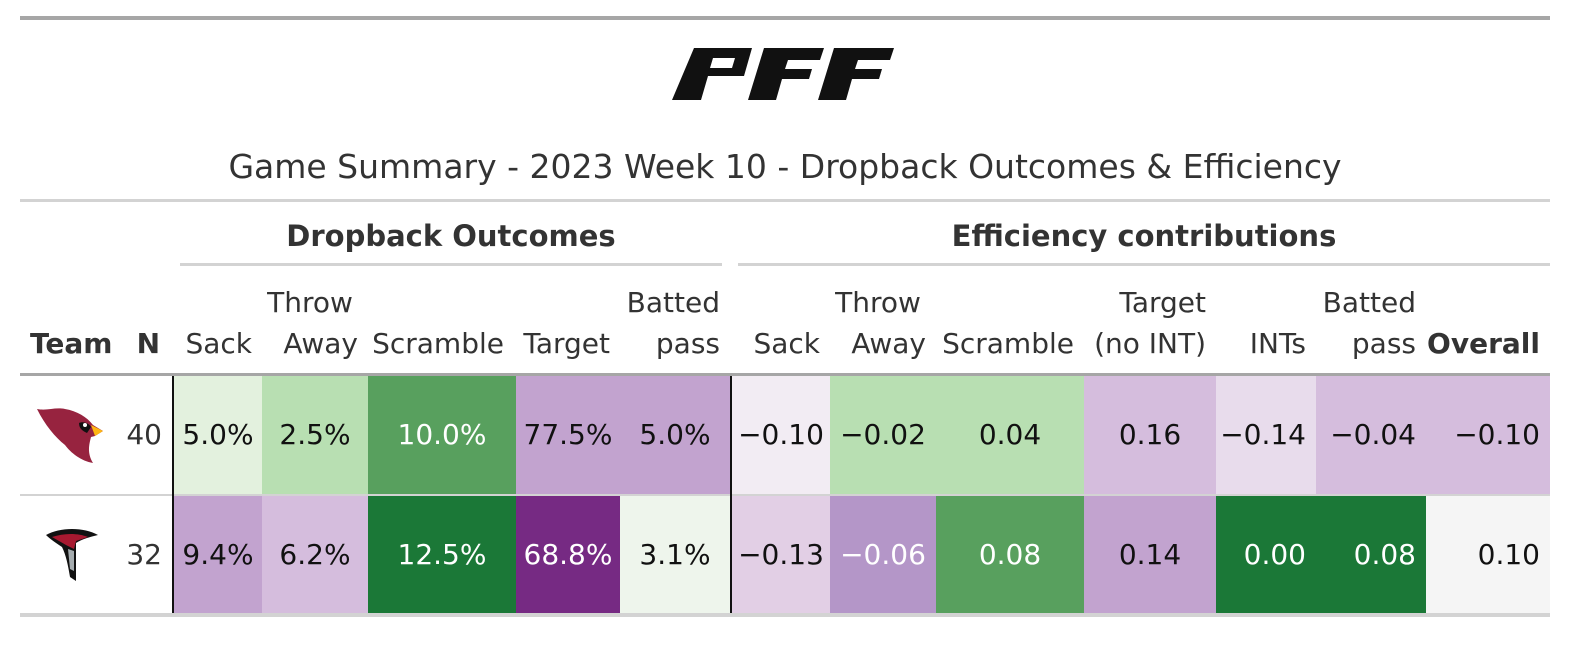 This screenshot has height=646, width=1592. I want to click on cell-dropback-throw-away: 6.2%, so click(315, 555).